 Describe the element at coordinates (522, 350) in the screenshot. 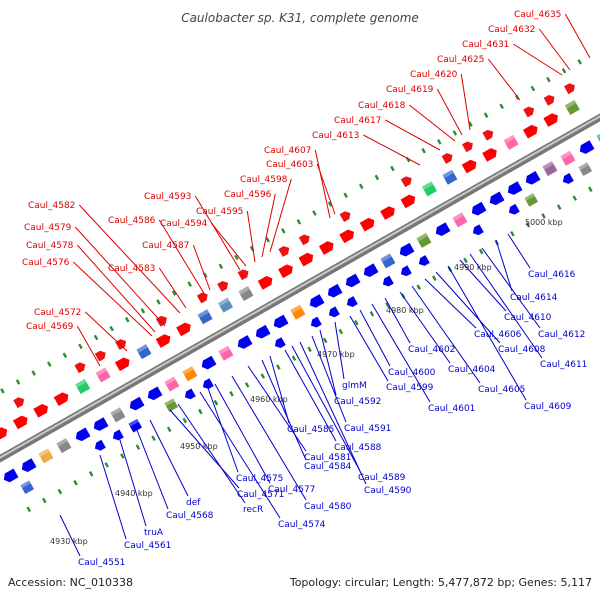

I see `reverse-gene-label: Caul_4608` at that location.